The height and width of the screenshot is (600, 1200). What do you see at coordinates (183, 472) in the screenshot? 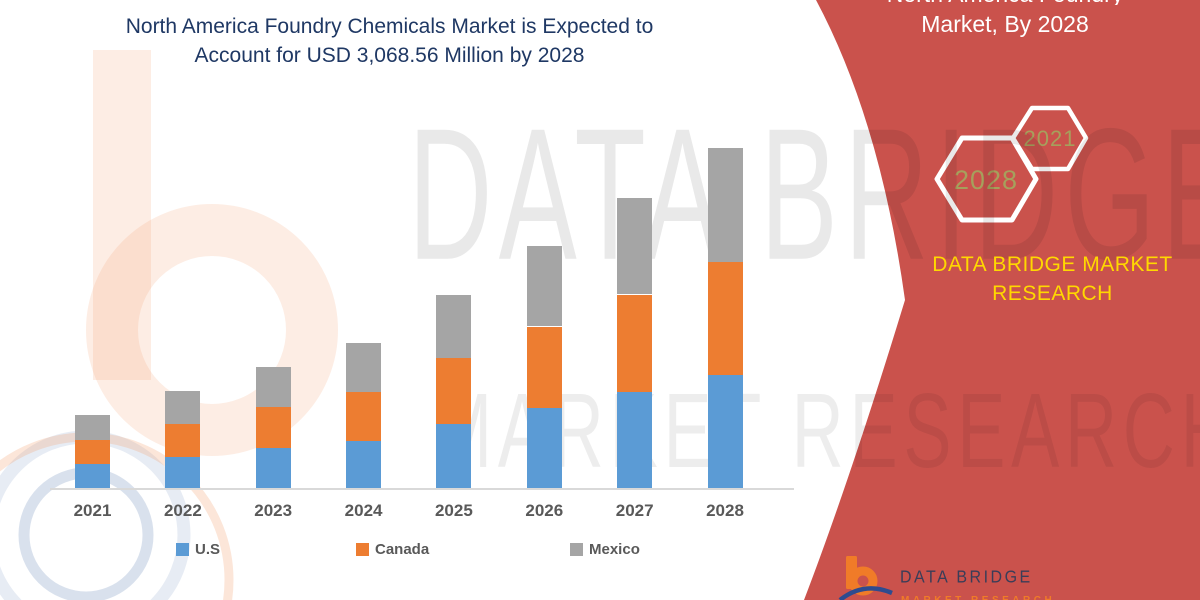
I see `bar-segment-us-2022` at bounding box center [183, 472].